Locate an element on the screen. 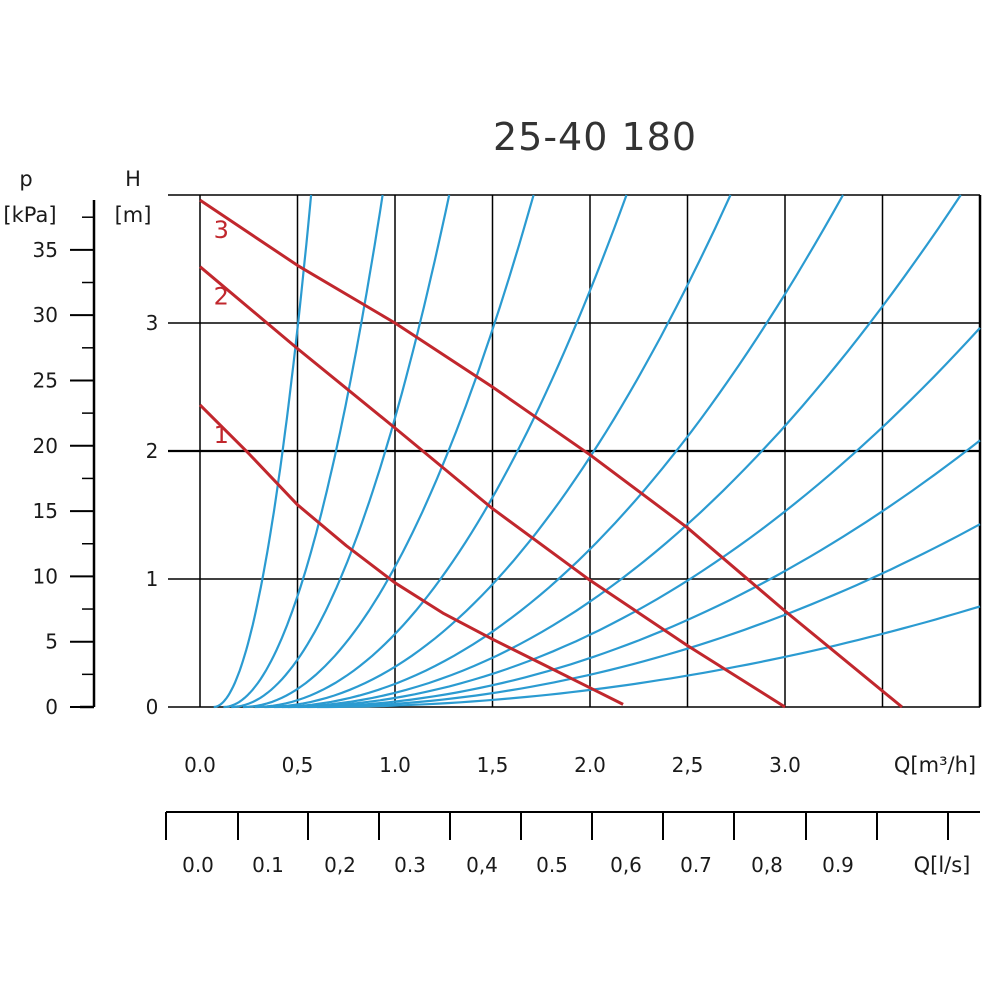 The width and height of the screenshot is (1000, 1000). x-tick-label: 2.0 is located at coordinates (590, 765).